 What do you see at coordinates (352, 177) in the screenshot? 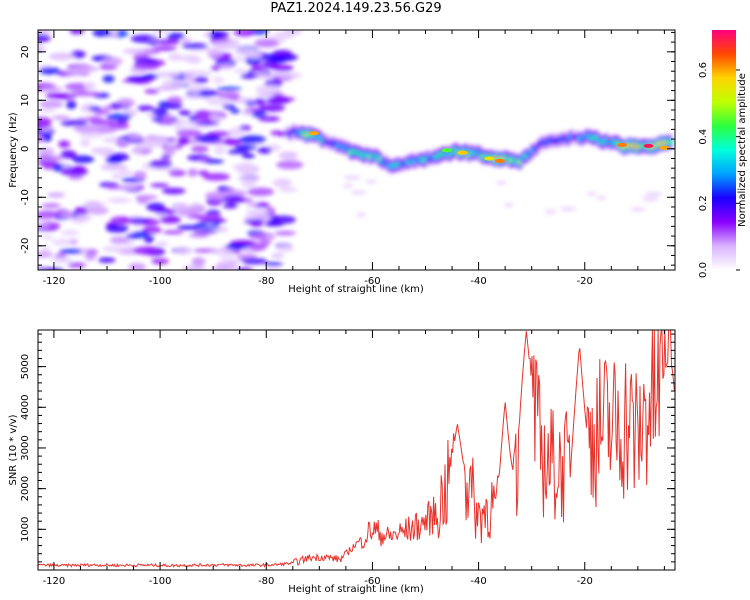
I see `faint-blob` at bounding box center [352, 177].